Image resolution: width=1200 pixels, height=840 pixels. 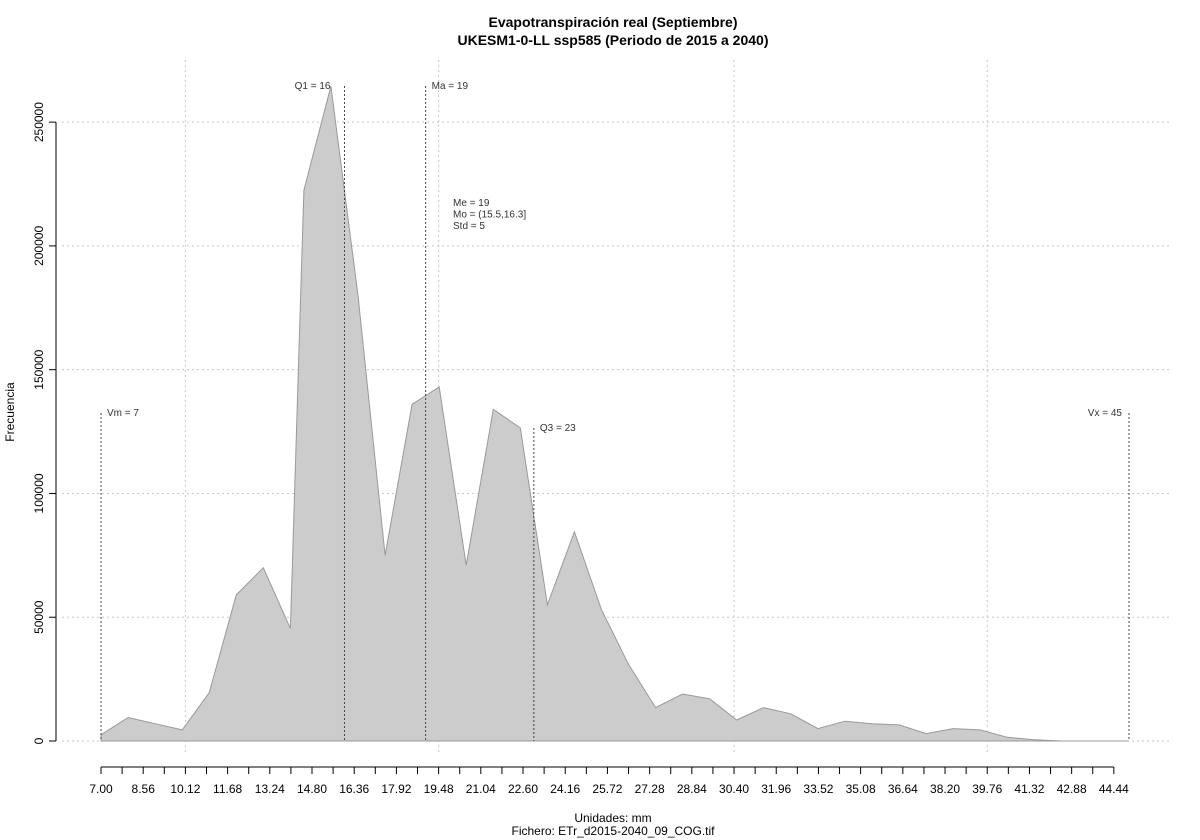 I want to click on x-tick-label: 19.48, so click(x=439, y=789).